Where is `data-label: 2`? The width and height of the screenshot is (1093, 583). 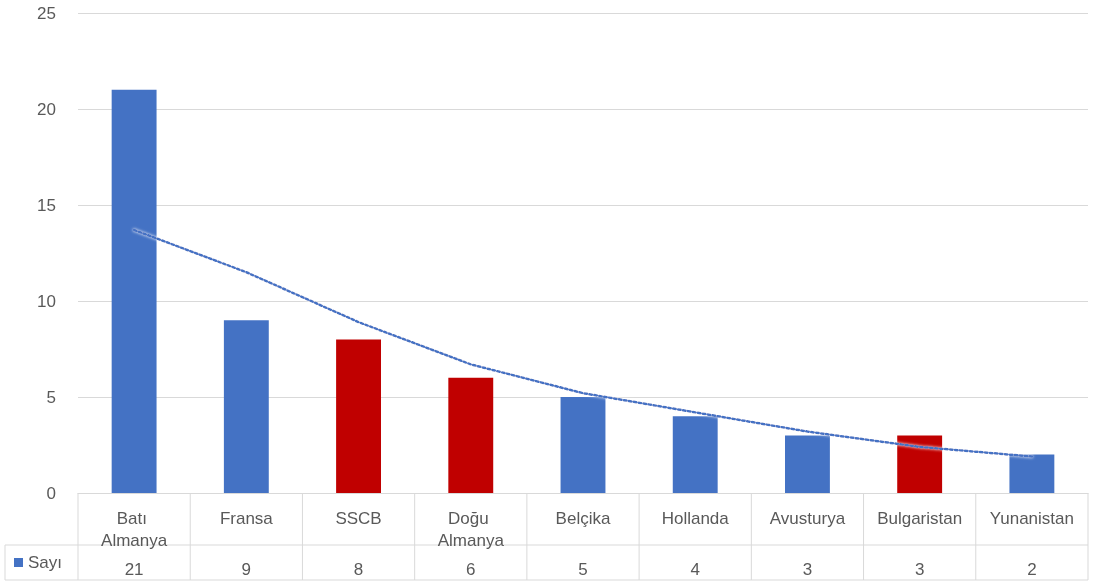 data-label: 2 is located at coordinates (1032, 569).